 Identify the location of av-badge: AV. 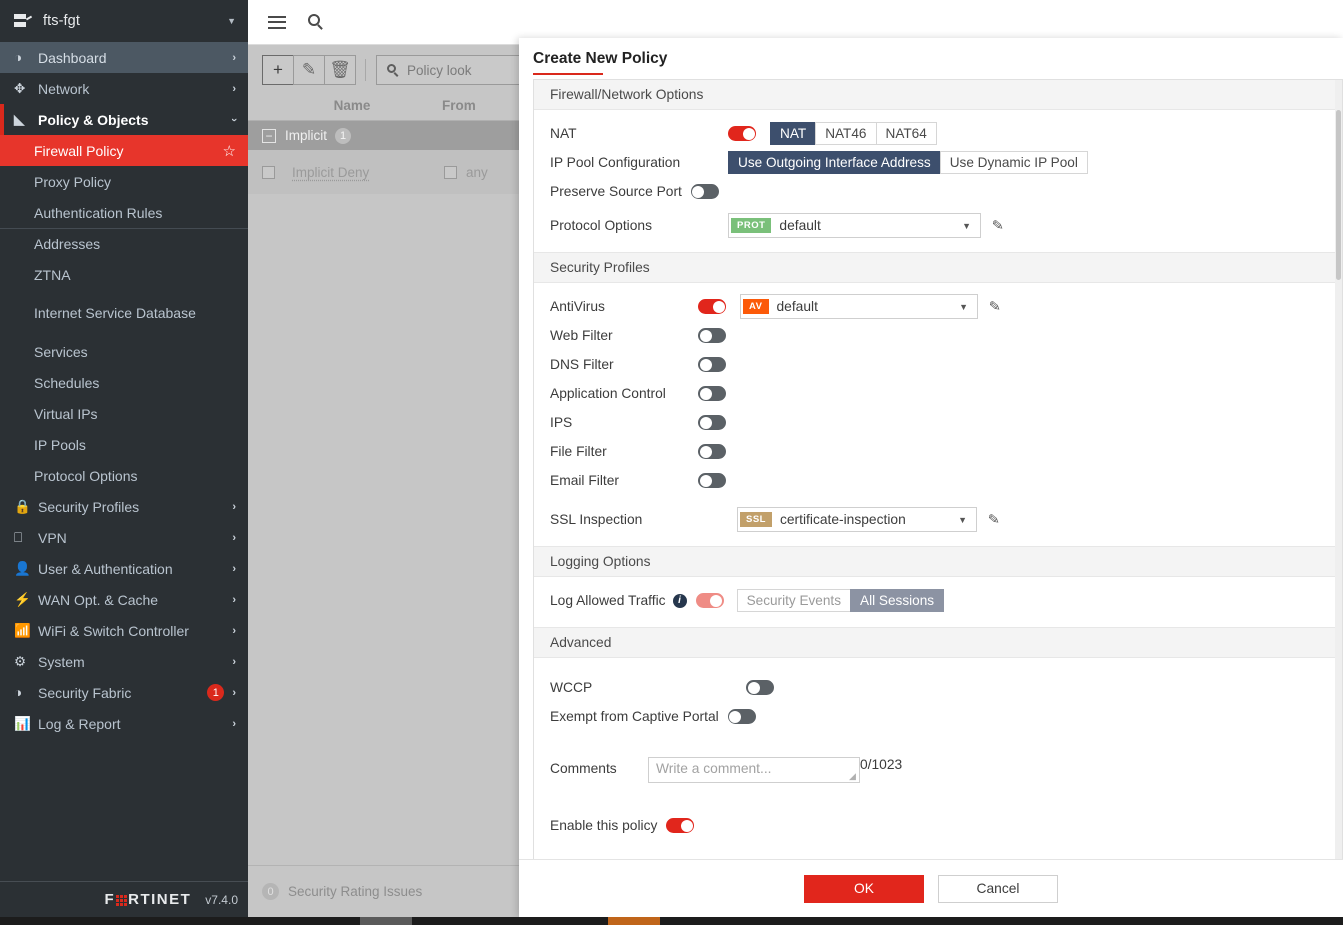
(756, 306).